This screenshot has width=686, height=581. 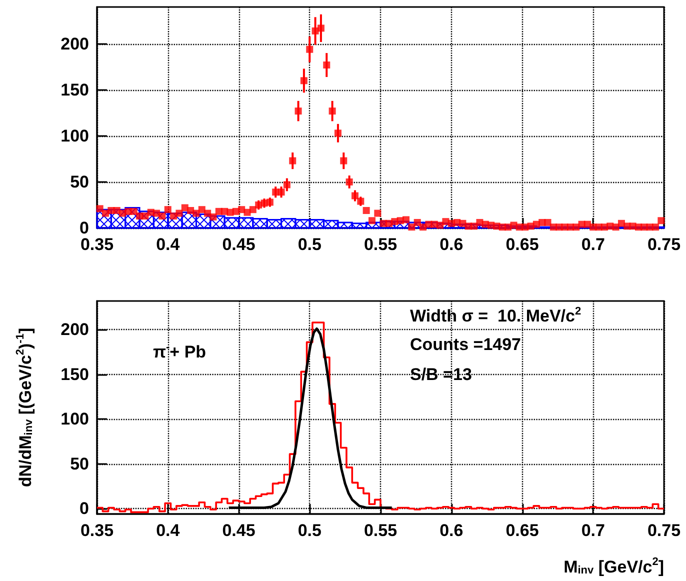 What do you see at coordinates (441, 374) in the screenshot?
I see `annotation: S/B =13` at bounding box center [441, 374].